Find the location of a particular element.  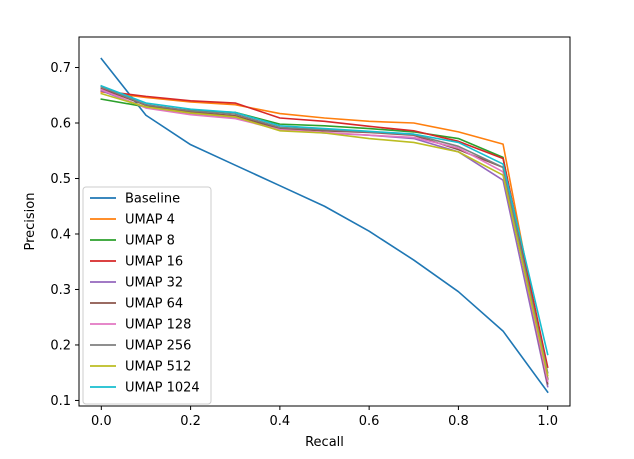

y-axis-label: Precision is located at coordinates (30, 221).